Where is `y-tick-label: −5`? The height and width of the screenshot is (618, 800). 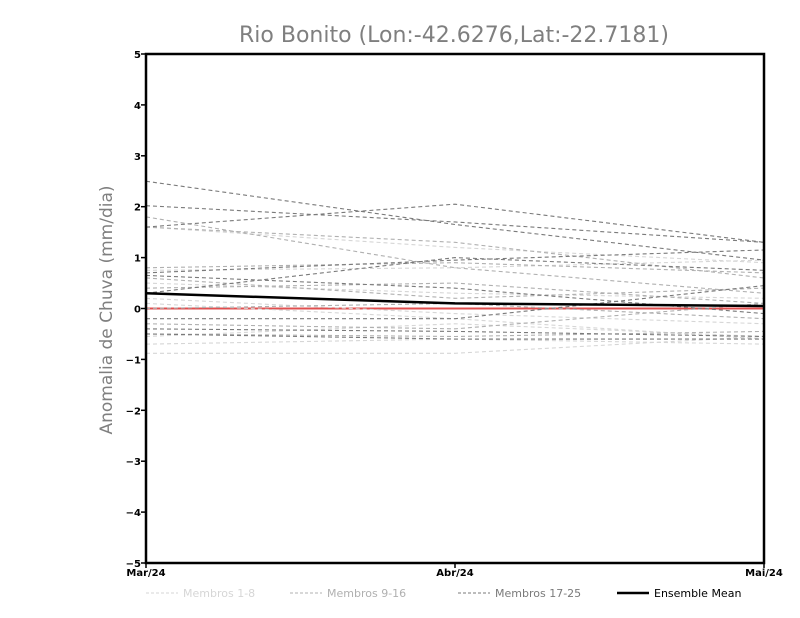
y-tick-label: −5 is located at coordinates (133, 564).